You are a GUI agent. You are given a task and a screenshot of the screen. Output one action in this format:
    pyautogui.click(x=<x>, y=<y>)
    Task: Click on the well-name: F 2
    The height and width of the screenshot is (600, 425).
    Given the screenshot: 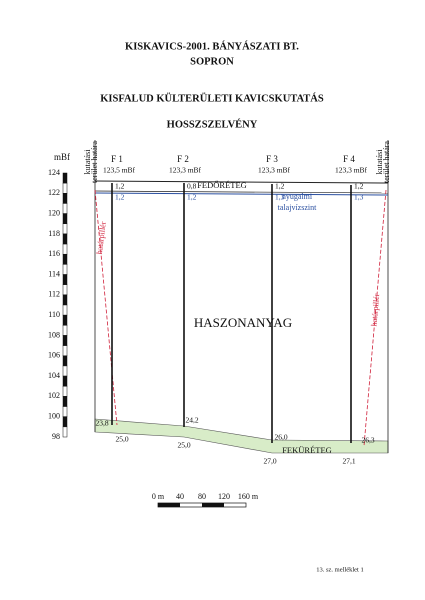 What is the action you would take?
    pyautogui.click(x=183, y=159)
    